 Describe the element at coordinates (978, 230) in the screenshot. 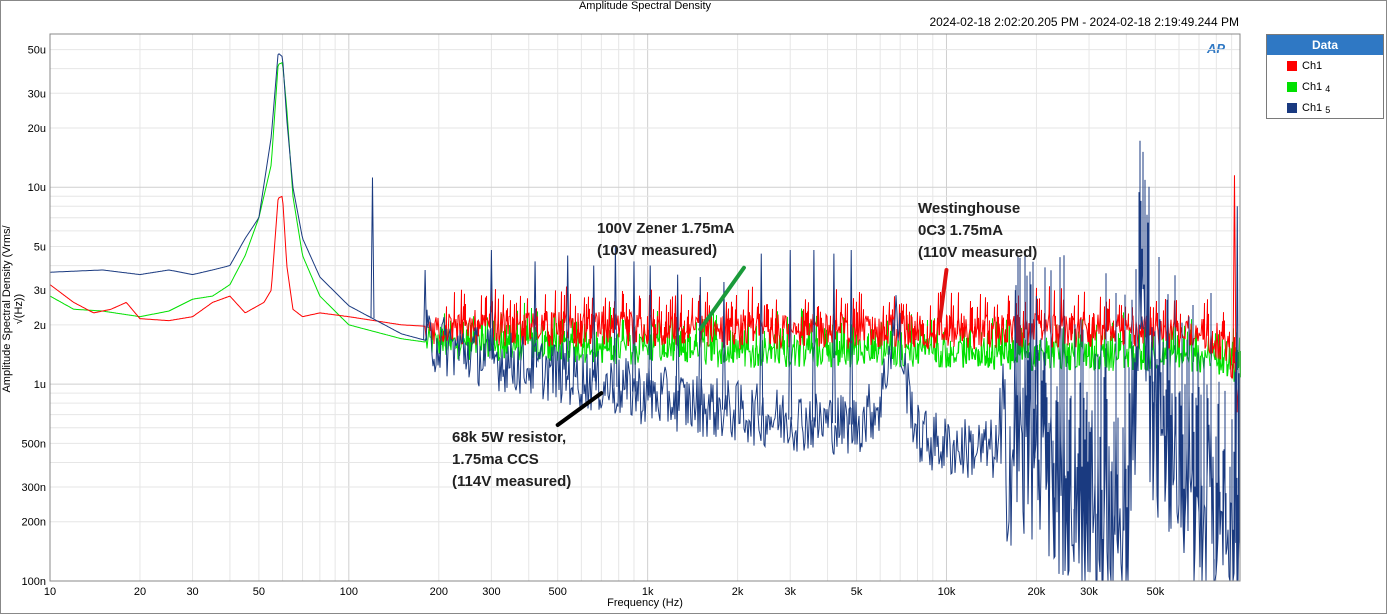

I see `annotation-westinghouse: Westinghouse 0C3 1.75mA (110V measured)` at that location.